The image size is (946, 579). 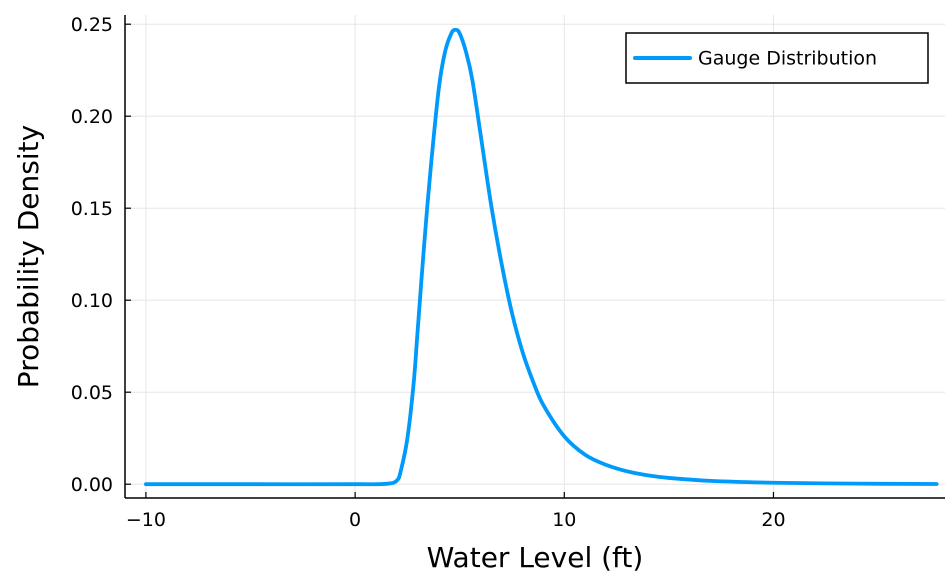 What do you see at coordinates (564, 520) in the screenshot?
I see `x-tick-label: 10` at bounding box center [564, 520].